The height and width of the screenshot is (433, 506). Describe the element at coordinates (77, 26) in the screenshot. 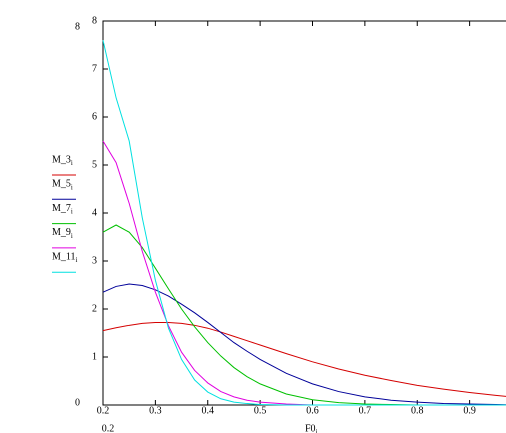

I see `y-limit-label: 8` at that location.